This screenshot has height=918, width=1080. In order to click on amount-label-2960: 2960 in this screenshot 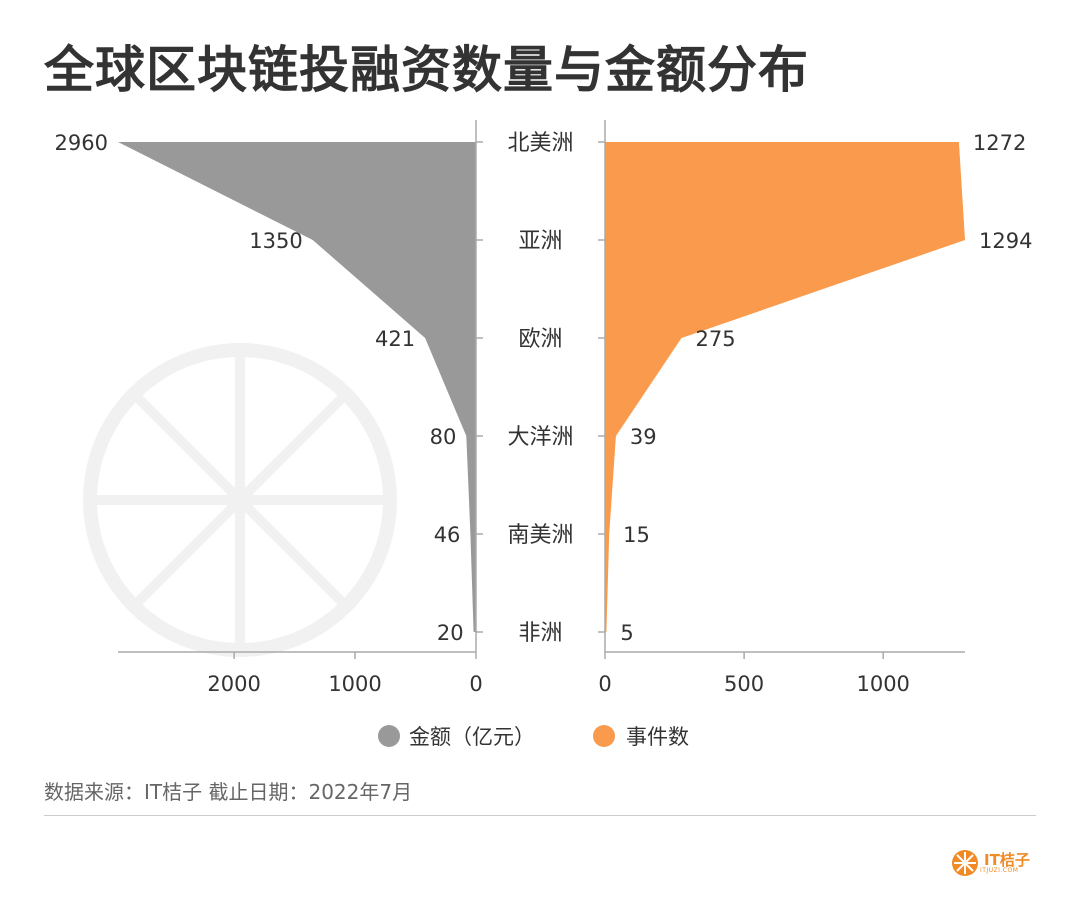, I will do `click(81, 143)`.